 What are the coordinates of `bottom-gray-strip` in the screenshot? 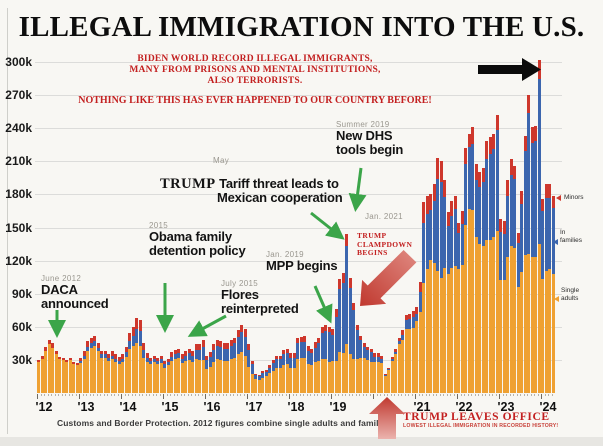 It's located at (301, 441).